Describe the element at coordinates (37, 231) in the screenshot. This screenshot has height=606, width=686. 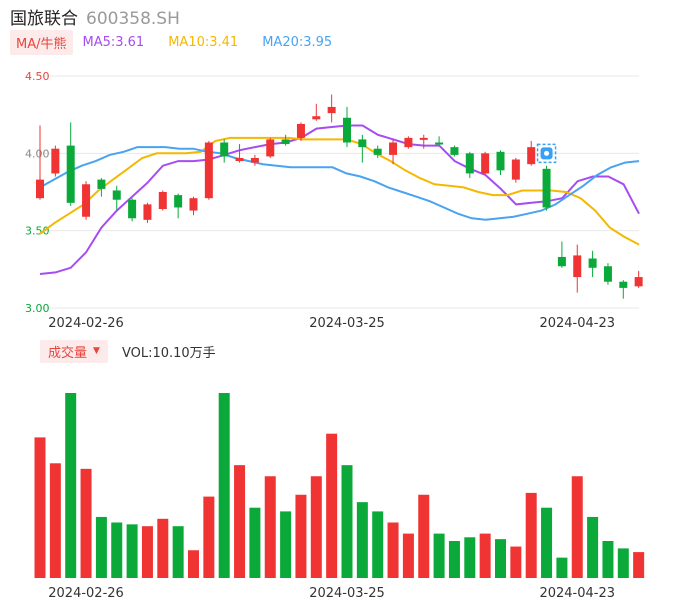
I see `y-tick-label: 3.50` at that location.